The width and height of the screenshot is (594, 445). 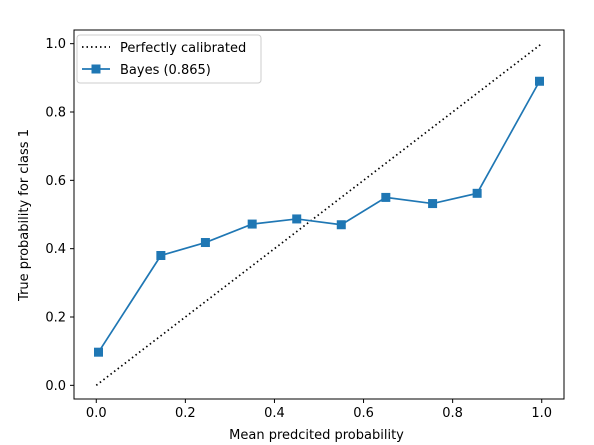 What do you see at coordinates (165, 70) in the screenshot?
I see `legend-label-bayes: Bayes (0.865)` at bounding box center [165, 70].